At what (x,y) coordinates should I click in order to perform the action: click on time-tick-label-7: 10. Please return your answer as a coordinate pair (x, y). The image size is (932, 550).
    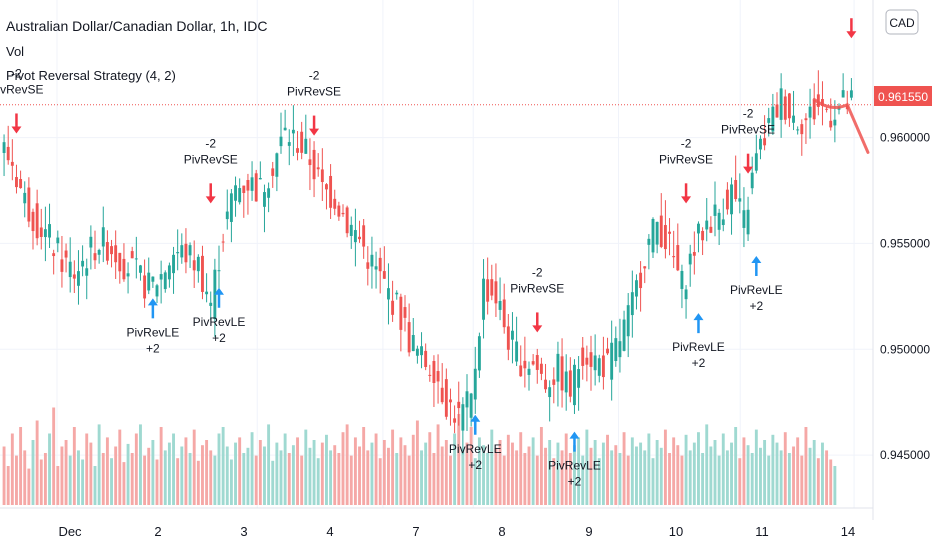
    Looking at the image, I should click on (676, 531).